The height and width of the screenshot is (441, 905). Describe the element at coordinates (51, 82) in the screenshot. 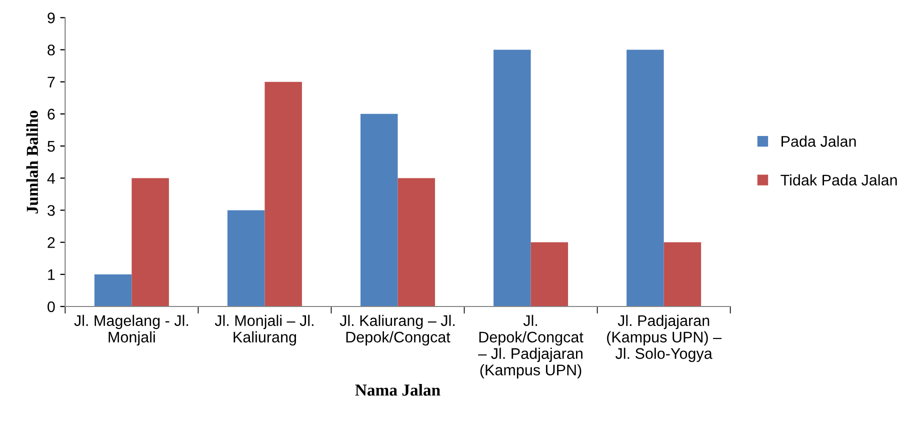

I see `y-tick-label: 7` at that location.